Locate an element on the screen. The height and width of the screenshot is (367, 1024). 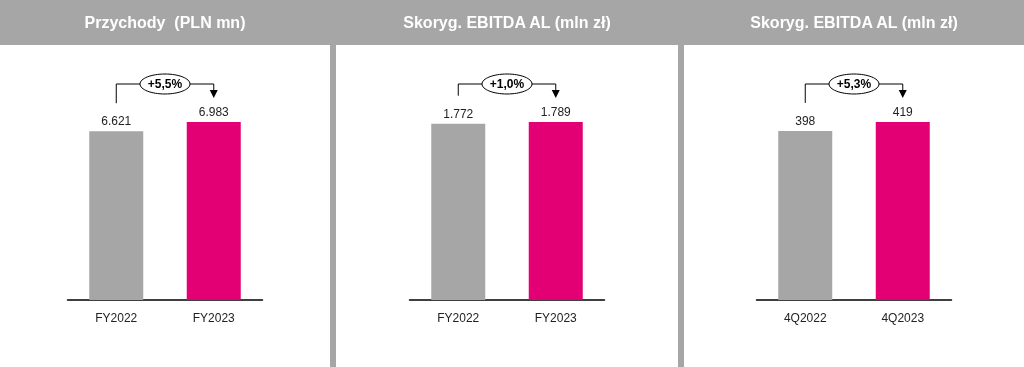
data-label: 1.772 is located at coordinates (458, 113).